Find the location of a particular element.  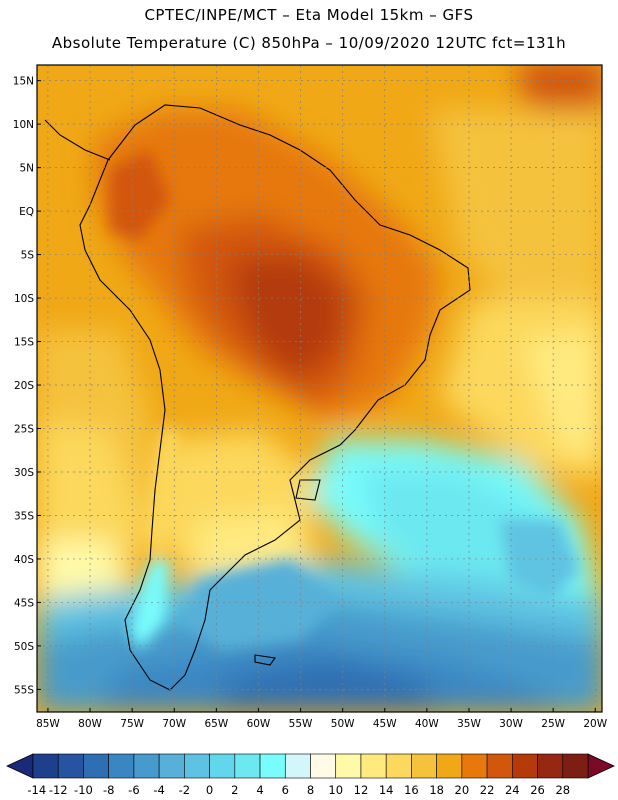

lon-tick-label: 55W is located at coordinates (301, 724).